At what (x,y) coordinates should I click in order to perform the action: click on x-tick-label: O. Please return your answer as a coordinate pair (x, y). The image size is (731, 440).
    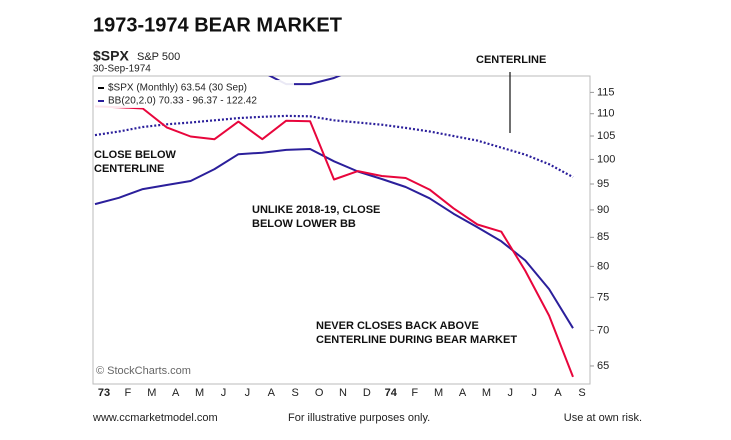
    Looking at the image, I should click on (319, 393).